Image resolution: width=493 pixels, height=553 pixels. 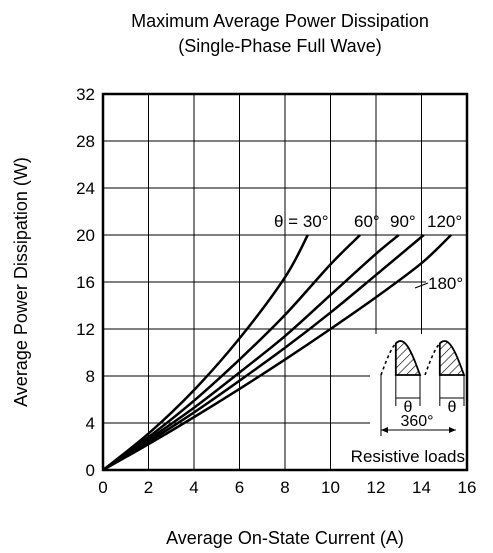 What do you see at coordinates (21, 282) in the screenshot?
I see `y-axis-label: Average Power Dissipation (W)` at bounding box center [21, 282].